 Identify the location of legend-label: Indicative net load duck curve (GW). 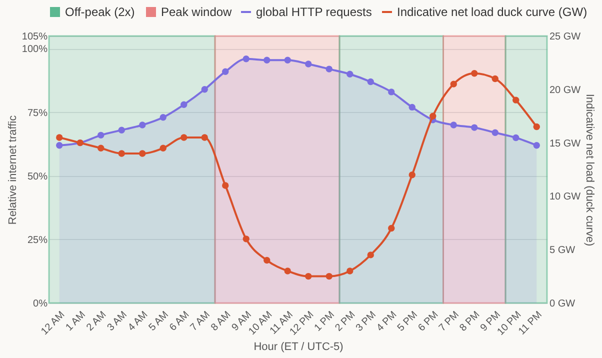
(492, 12).